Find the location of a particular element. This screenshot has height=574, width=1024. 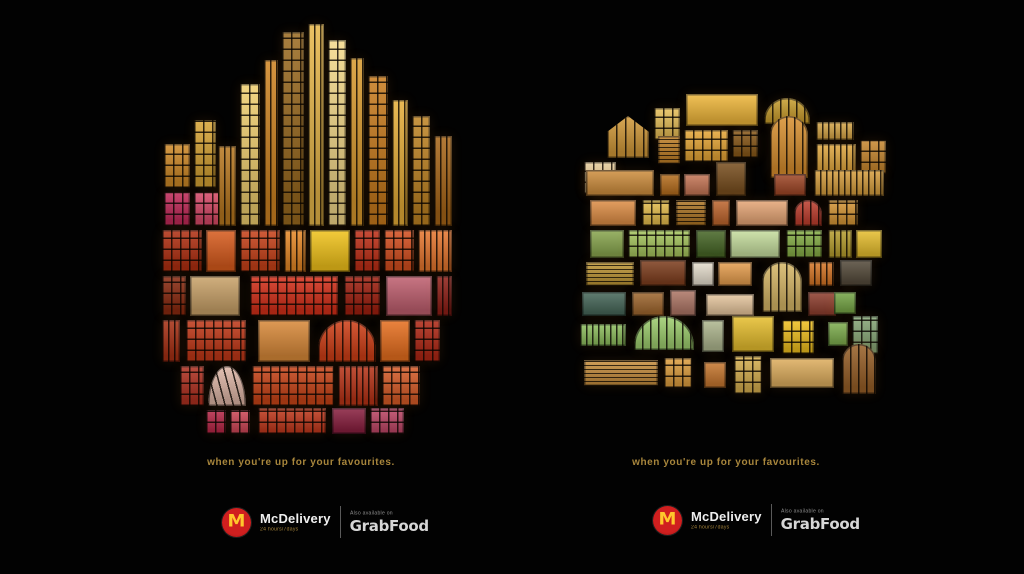

also-available-label: Also available on is located at coordinates (802, 511).